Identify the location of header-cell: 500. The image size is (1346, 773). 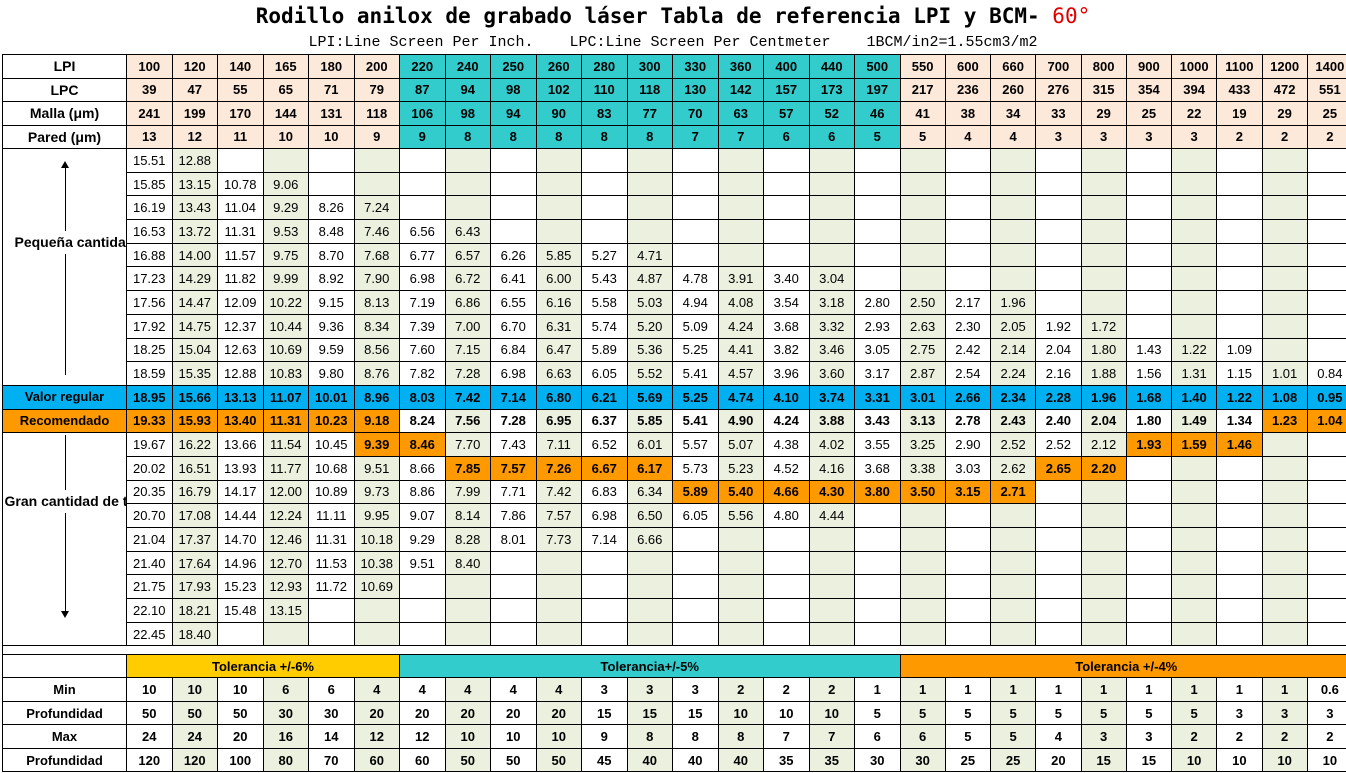
(877, 66).